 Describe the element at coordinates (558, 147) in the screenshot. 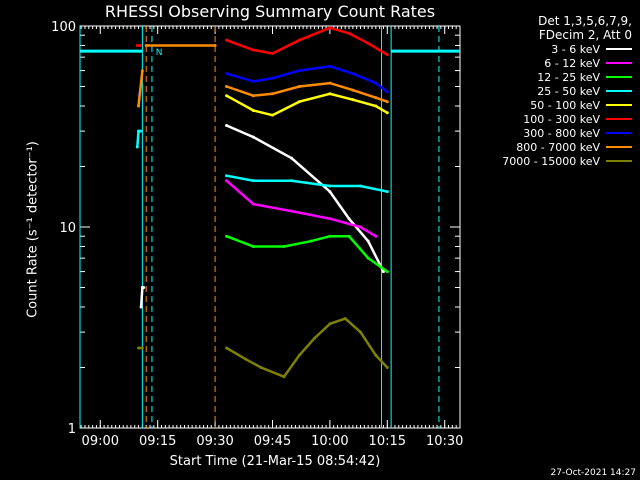

I see `legend-label: 800 - 7000 keV` at that location.